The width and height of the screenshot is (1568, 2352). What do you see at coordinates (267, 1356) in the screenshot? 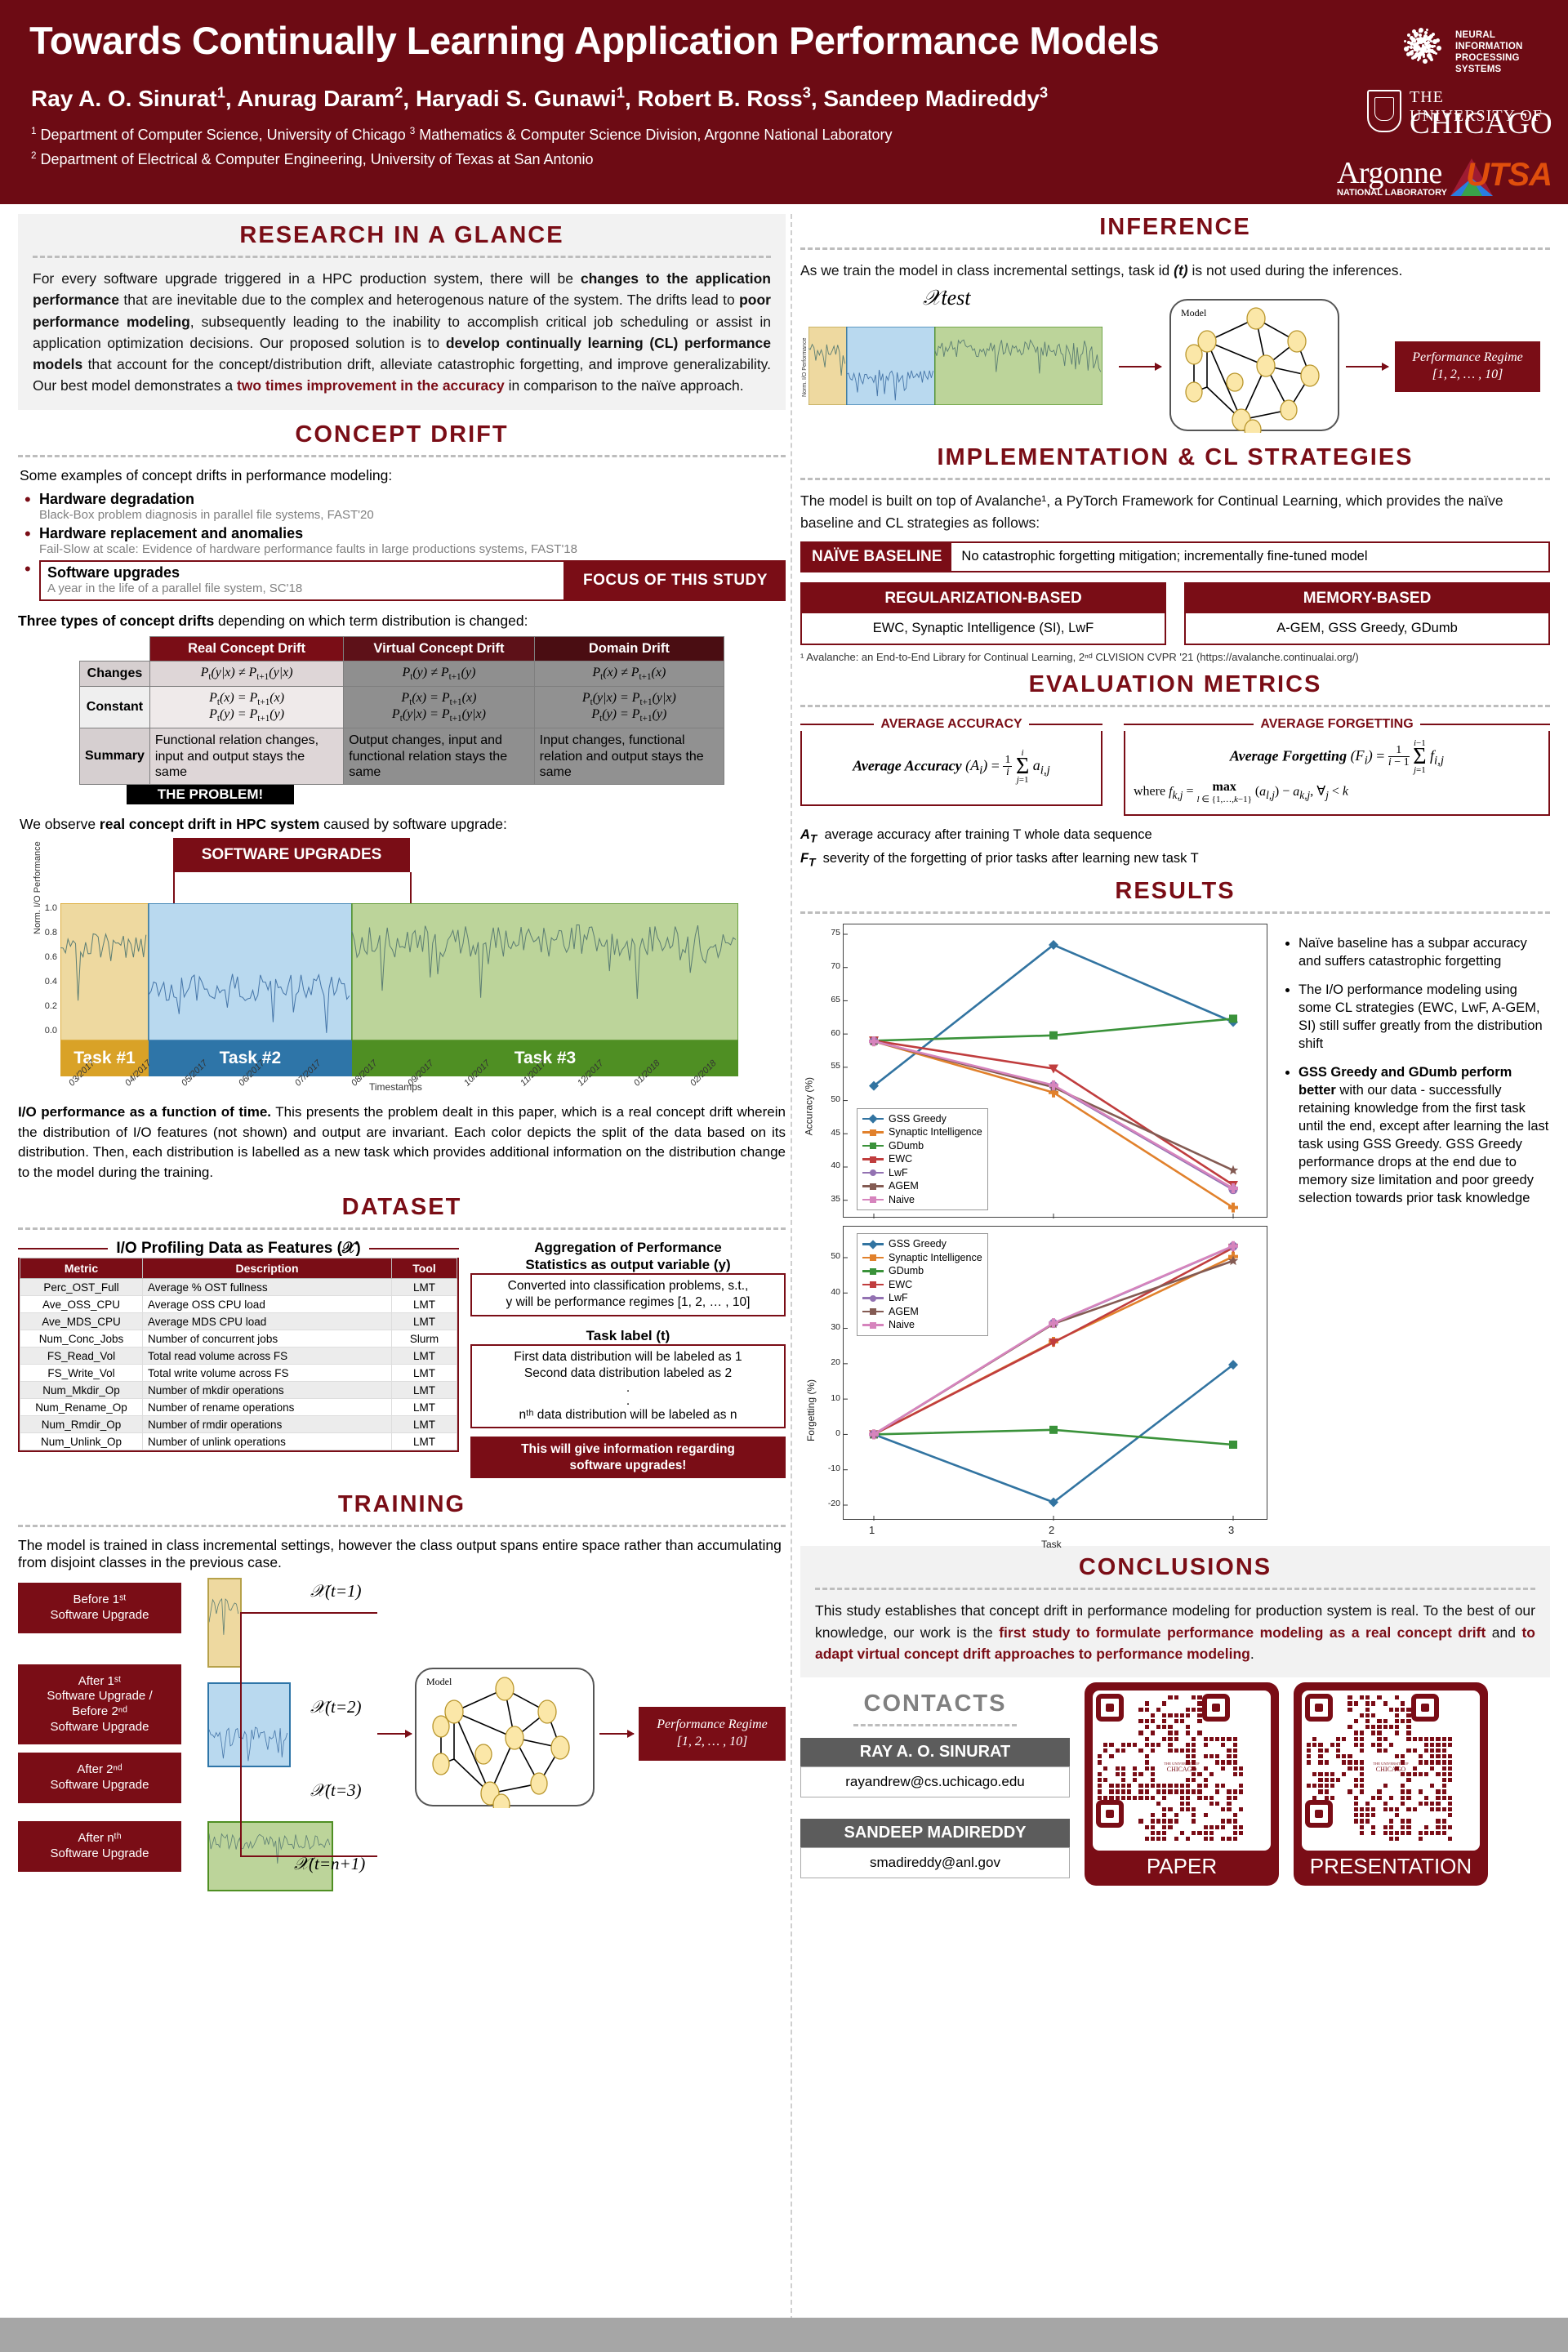
I see `cell-description: Total read volume across FS` at bounding box center [267, 1356].